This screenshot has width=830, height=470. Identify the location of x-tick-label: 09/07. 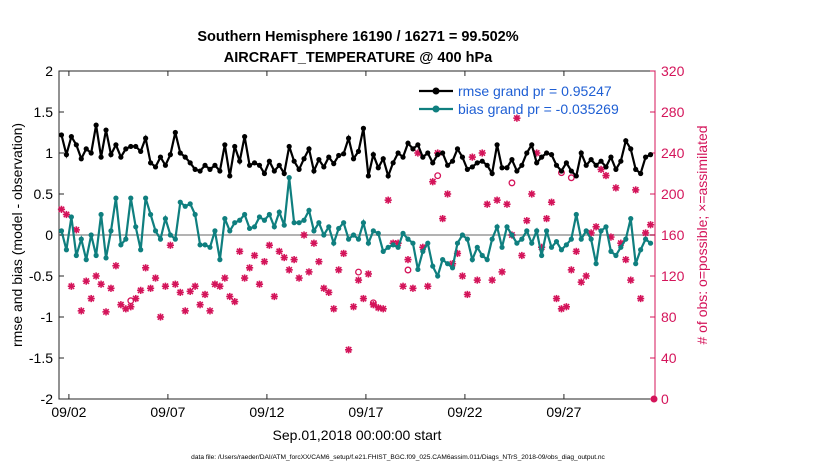
(167, 412).